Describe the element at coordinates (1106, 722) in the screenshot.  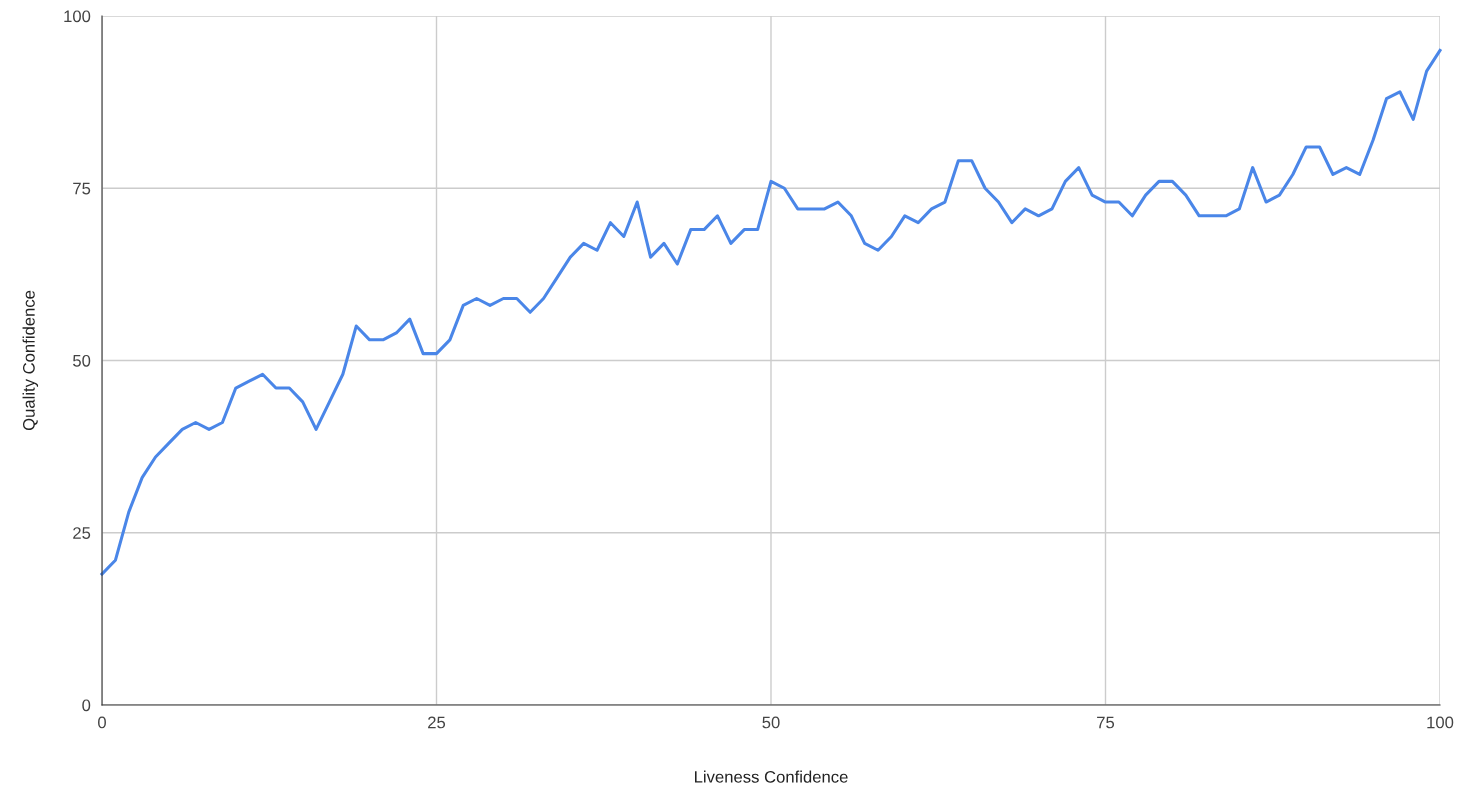
I see `x-tick-label: 75` at that location.